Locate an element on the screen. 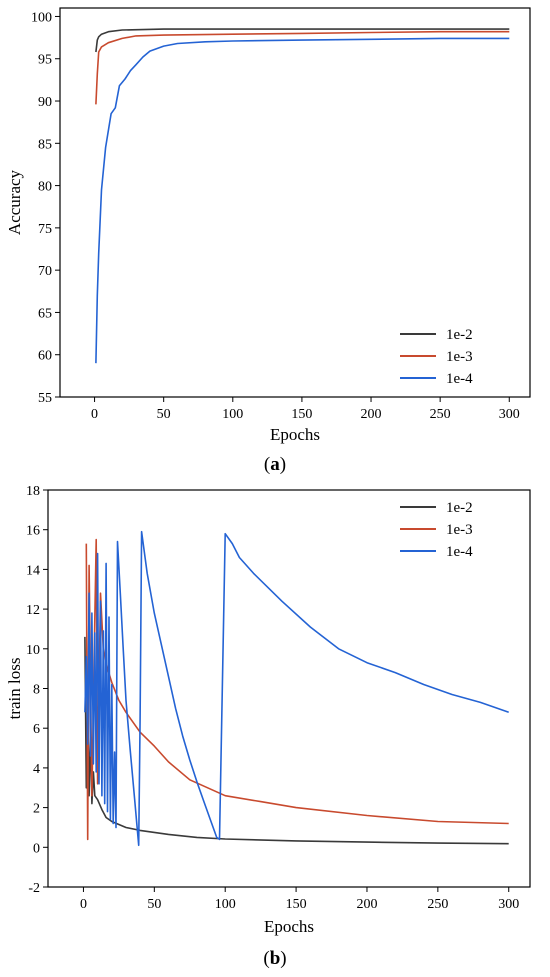  y-tick-label: 8 is located at coordinates (36, 690).